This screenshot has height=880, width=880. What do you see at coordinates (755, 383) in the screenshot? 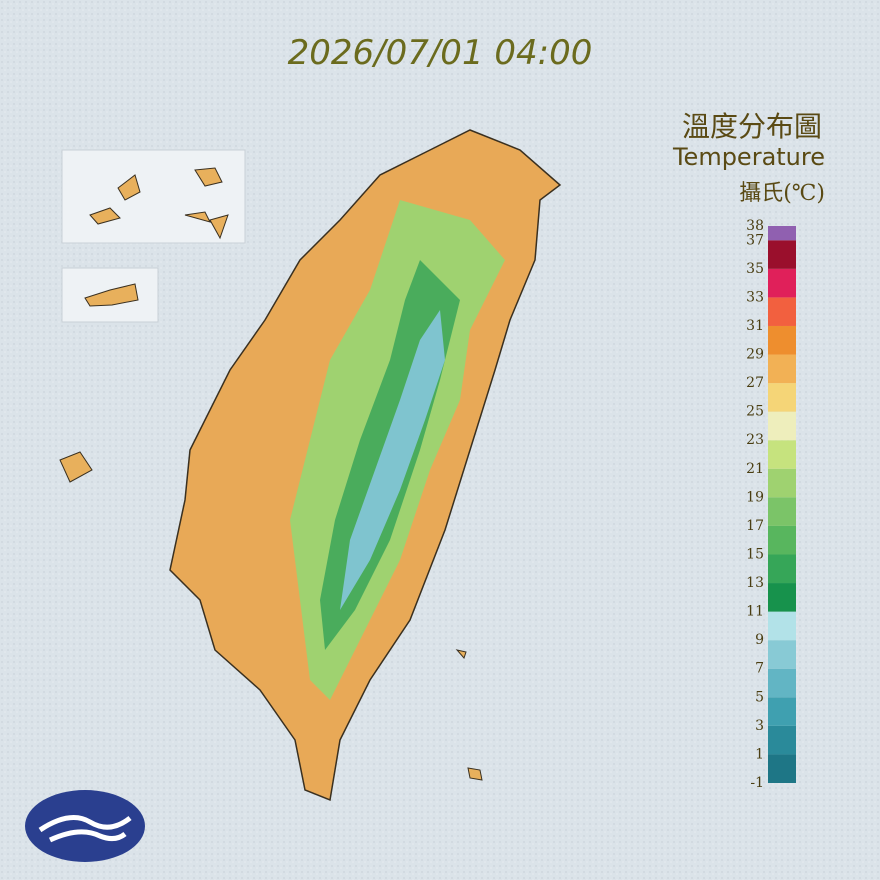
I see `colorbar-tick-label: 27` at bounding box center [755, 383].